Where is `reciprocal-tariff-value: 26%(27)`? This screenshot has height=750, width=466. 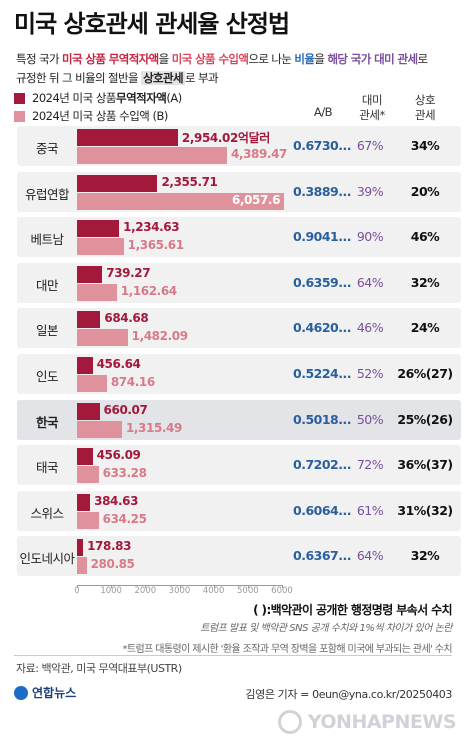
reciprocal-tariff-value: 26%(27) is located at coordinates (425, 373).